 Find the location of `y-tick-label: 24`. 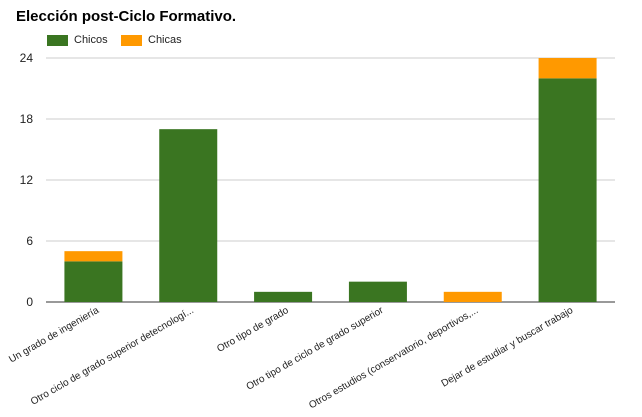

y-tick-label: 24 is located at coordinates (27, 58).